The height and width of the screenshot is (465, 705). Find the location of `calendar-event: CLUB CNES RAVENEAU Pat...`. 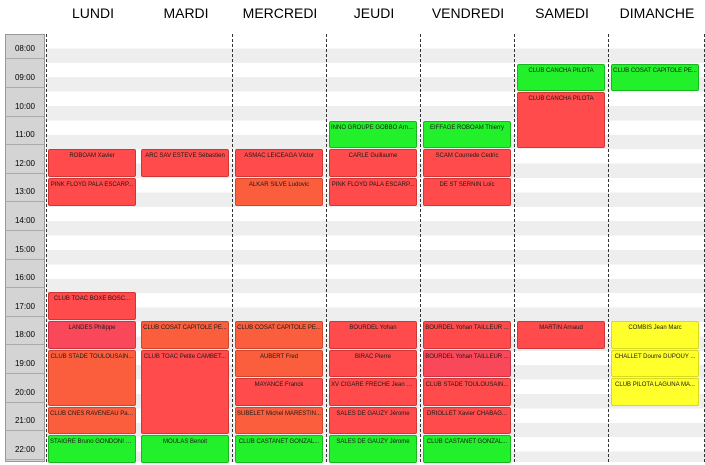

calendar-event: CLUB CNES RAVENEAU Pat... is located at coordinates (92, 420).